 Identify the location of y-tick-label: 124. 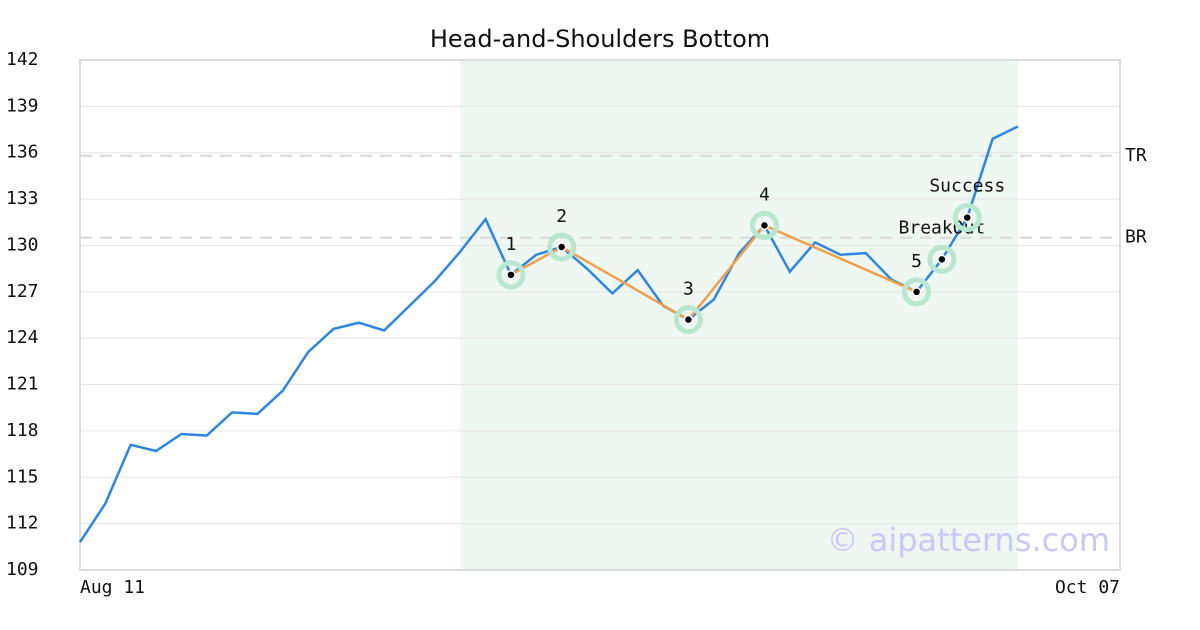
(22, 337).